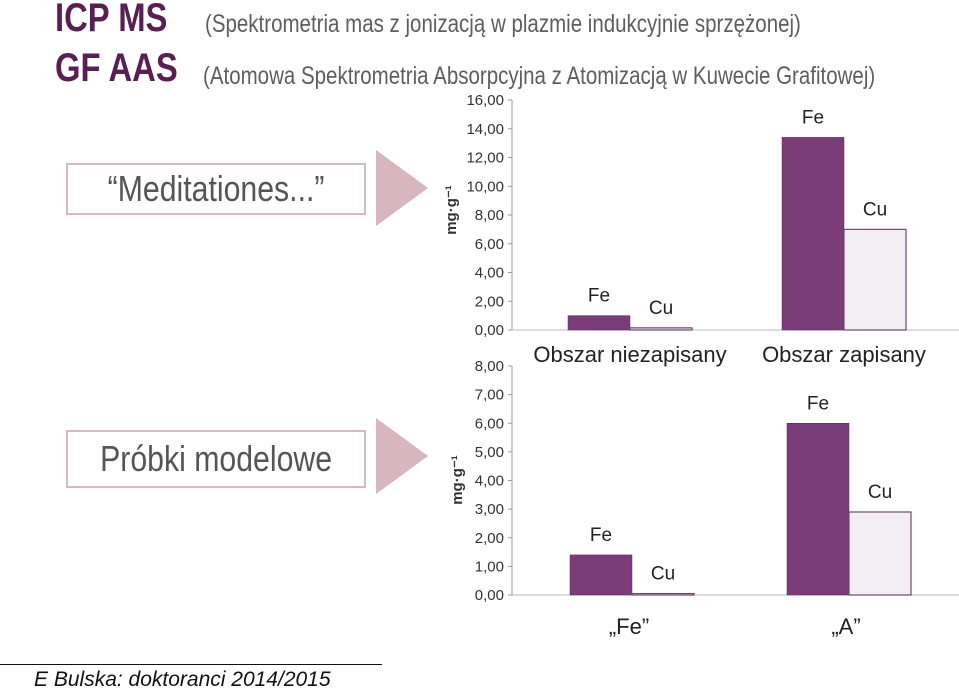  I want to click on title-gfaas: GF AAS, so click(116, 68).